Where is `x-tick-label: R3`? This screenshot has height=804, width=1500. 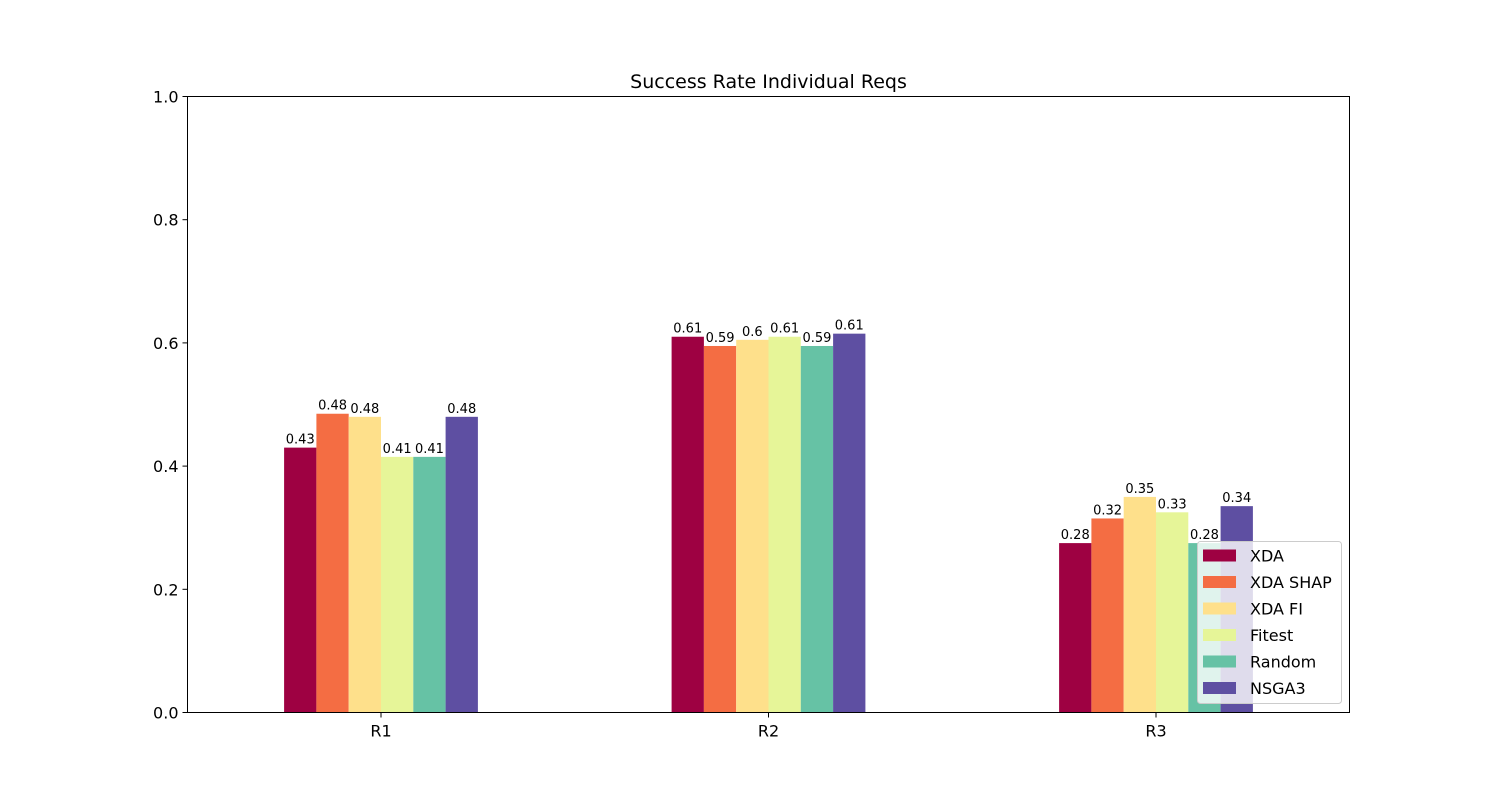 x-tick-label: R3 is located at coordinates (1155, 731).